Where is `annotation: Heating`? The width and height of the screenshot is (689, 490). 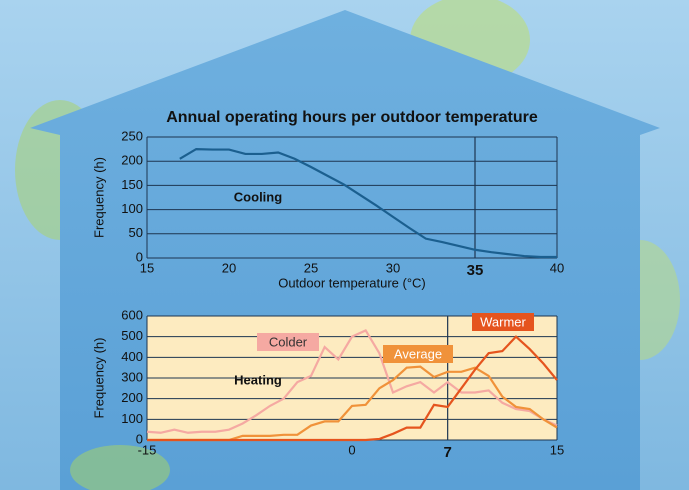 annotation: Heating is located at coordinates (258, 379).